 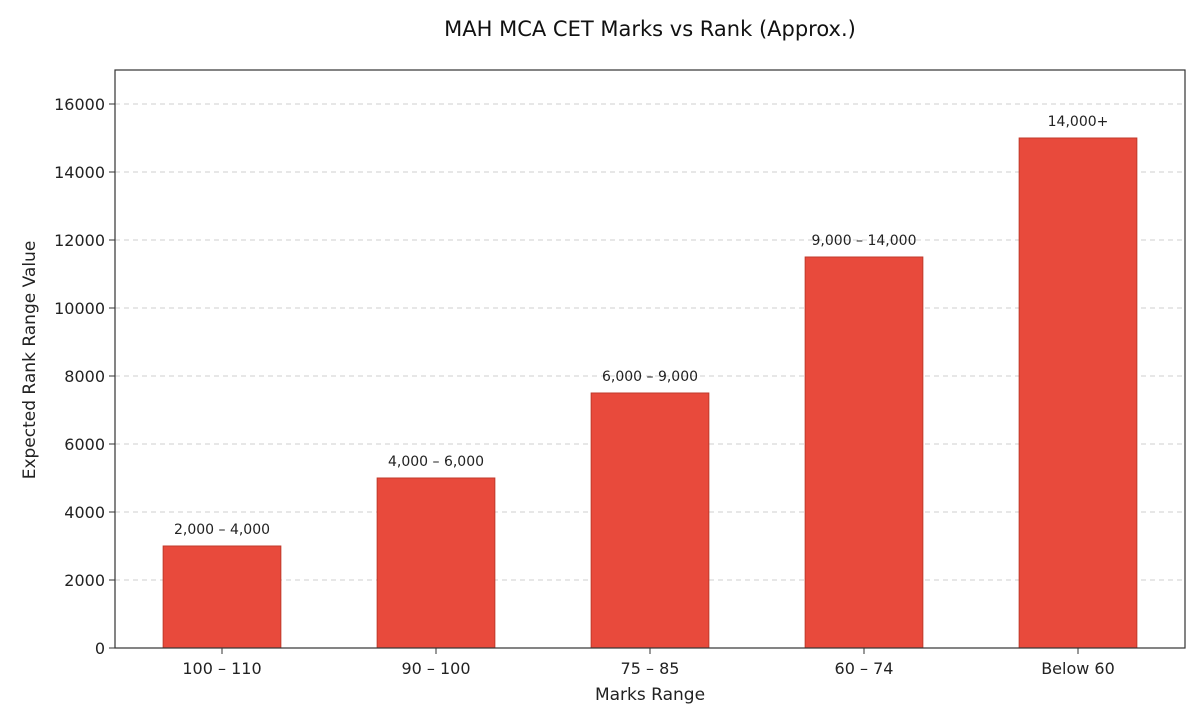 I want to click on chart-title: MAH MCA CET Marks vs Rank (Approx.), so click(x=650, y=29).